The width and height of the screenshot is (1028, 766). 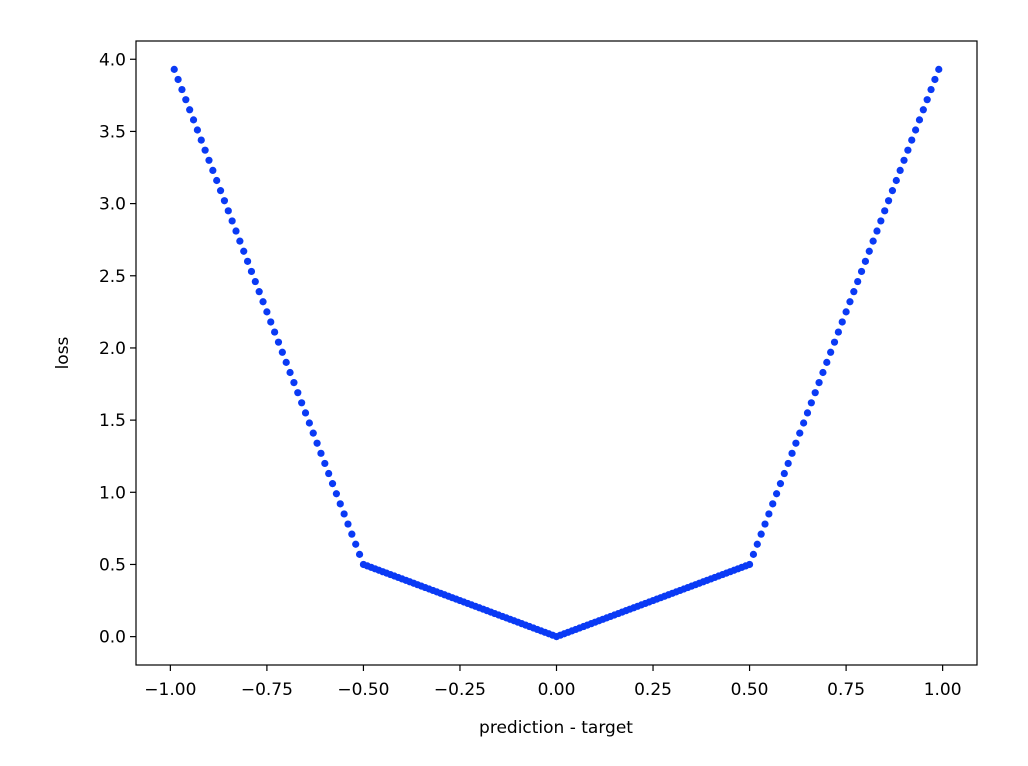 I want to click on x-axis-label: prediction - target, so click(x=556, y=728).